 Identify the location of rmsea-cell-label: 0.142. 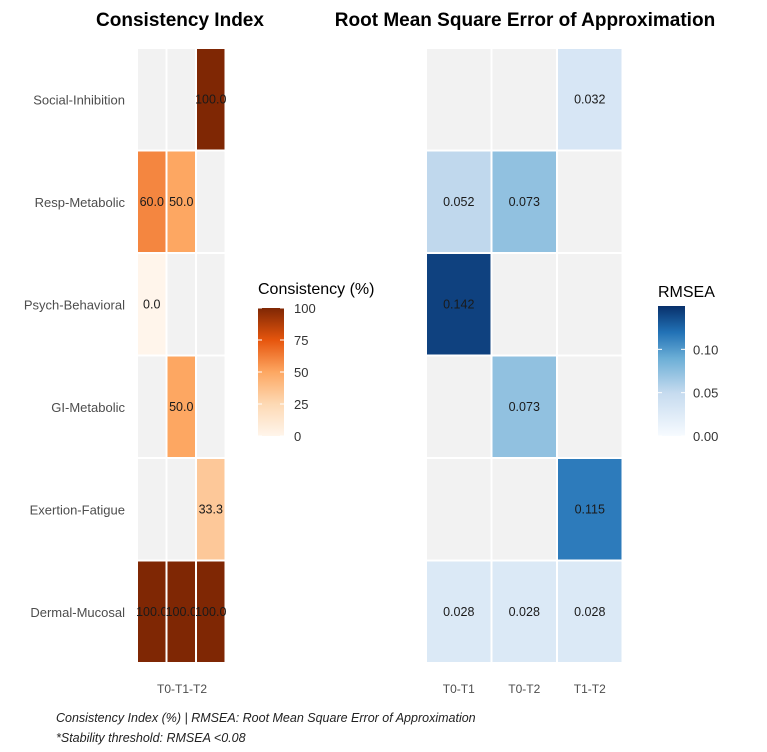
(458, 304).